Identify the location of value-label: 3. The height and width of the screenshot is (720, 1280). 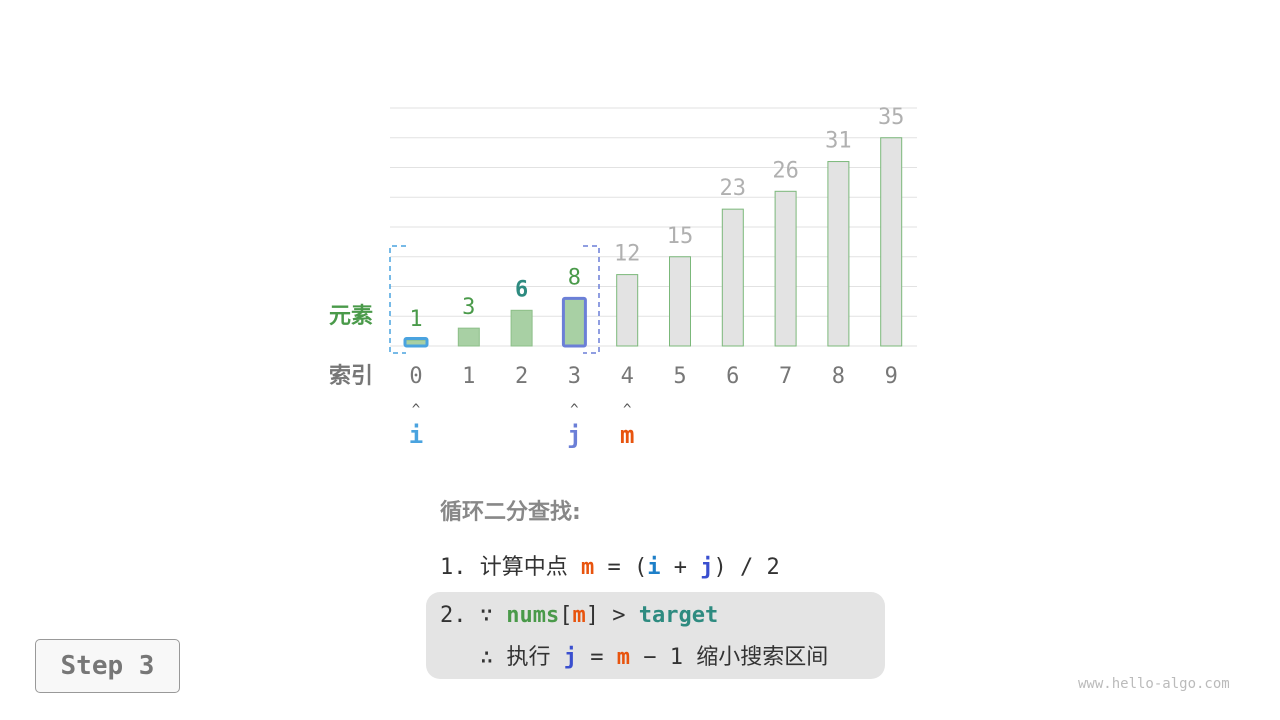
(468, 307).